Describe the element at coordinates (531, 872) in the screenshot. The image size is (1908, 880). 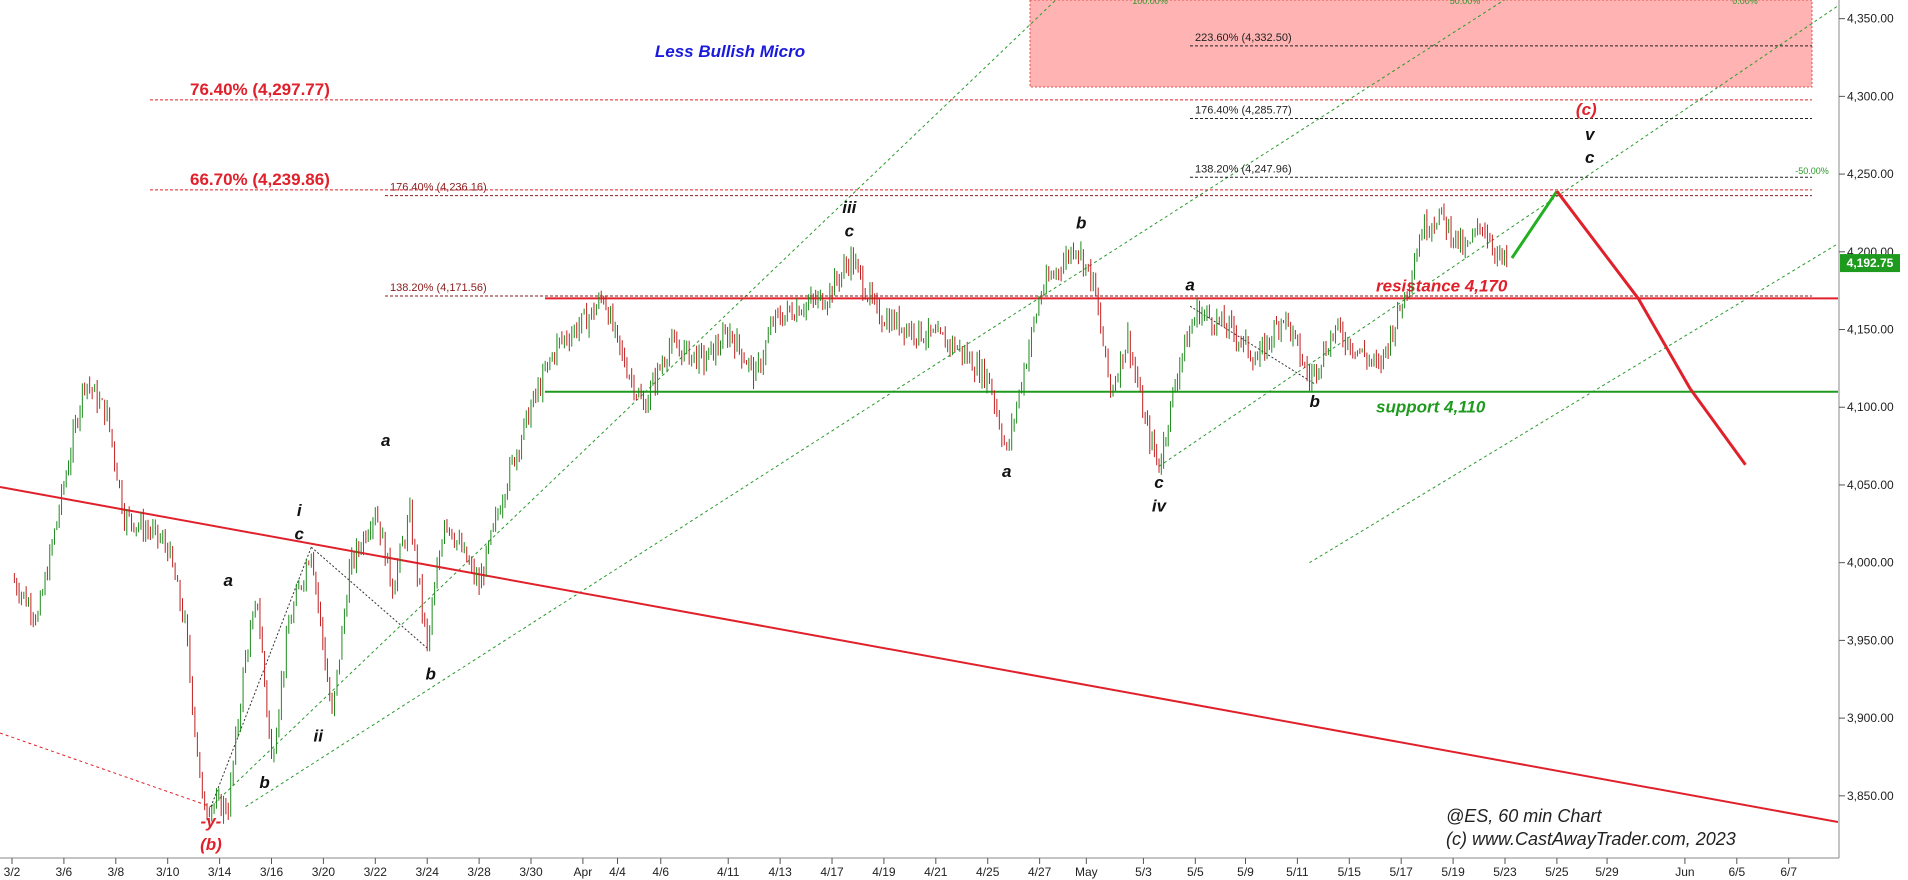
I see `x-tick-label: 3/30` at that location.